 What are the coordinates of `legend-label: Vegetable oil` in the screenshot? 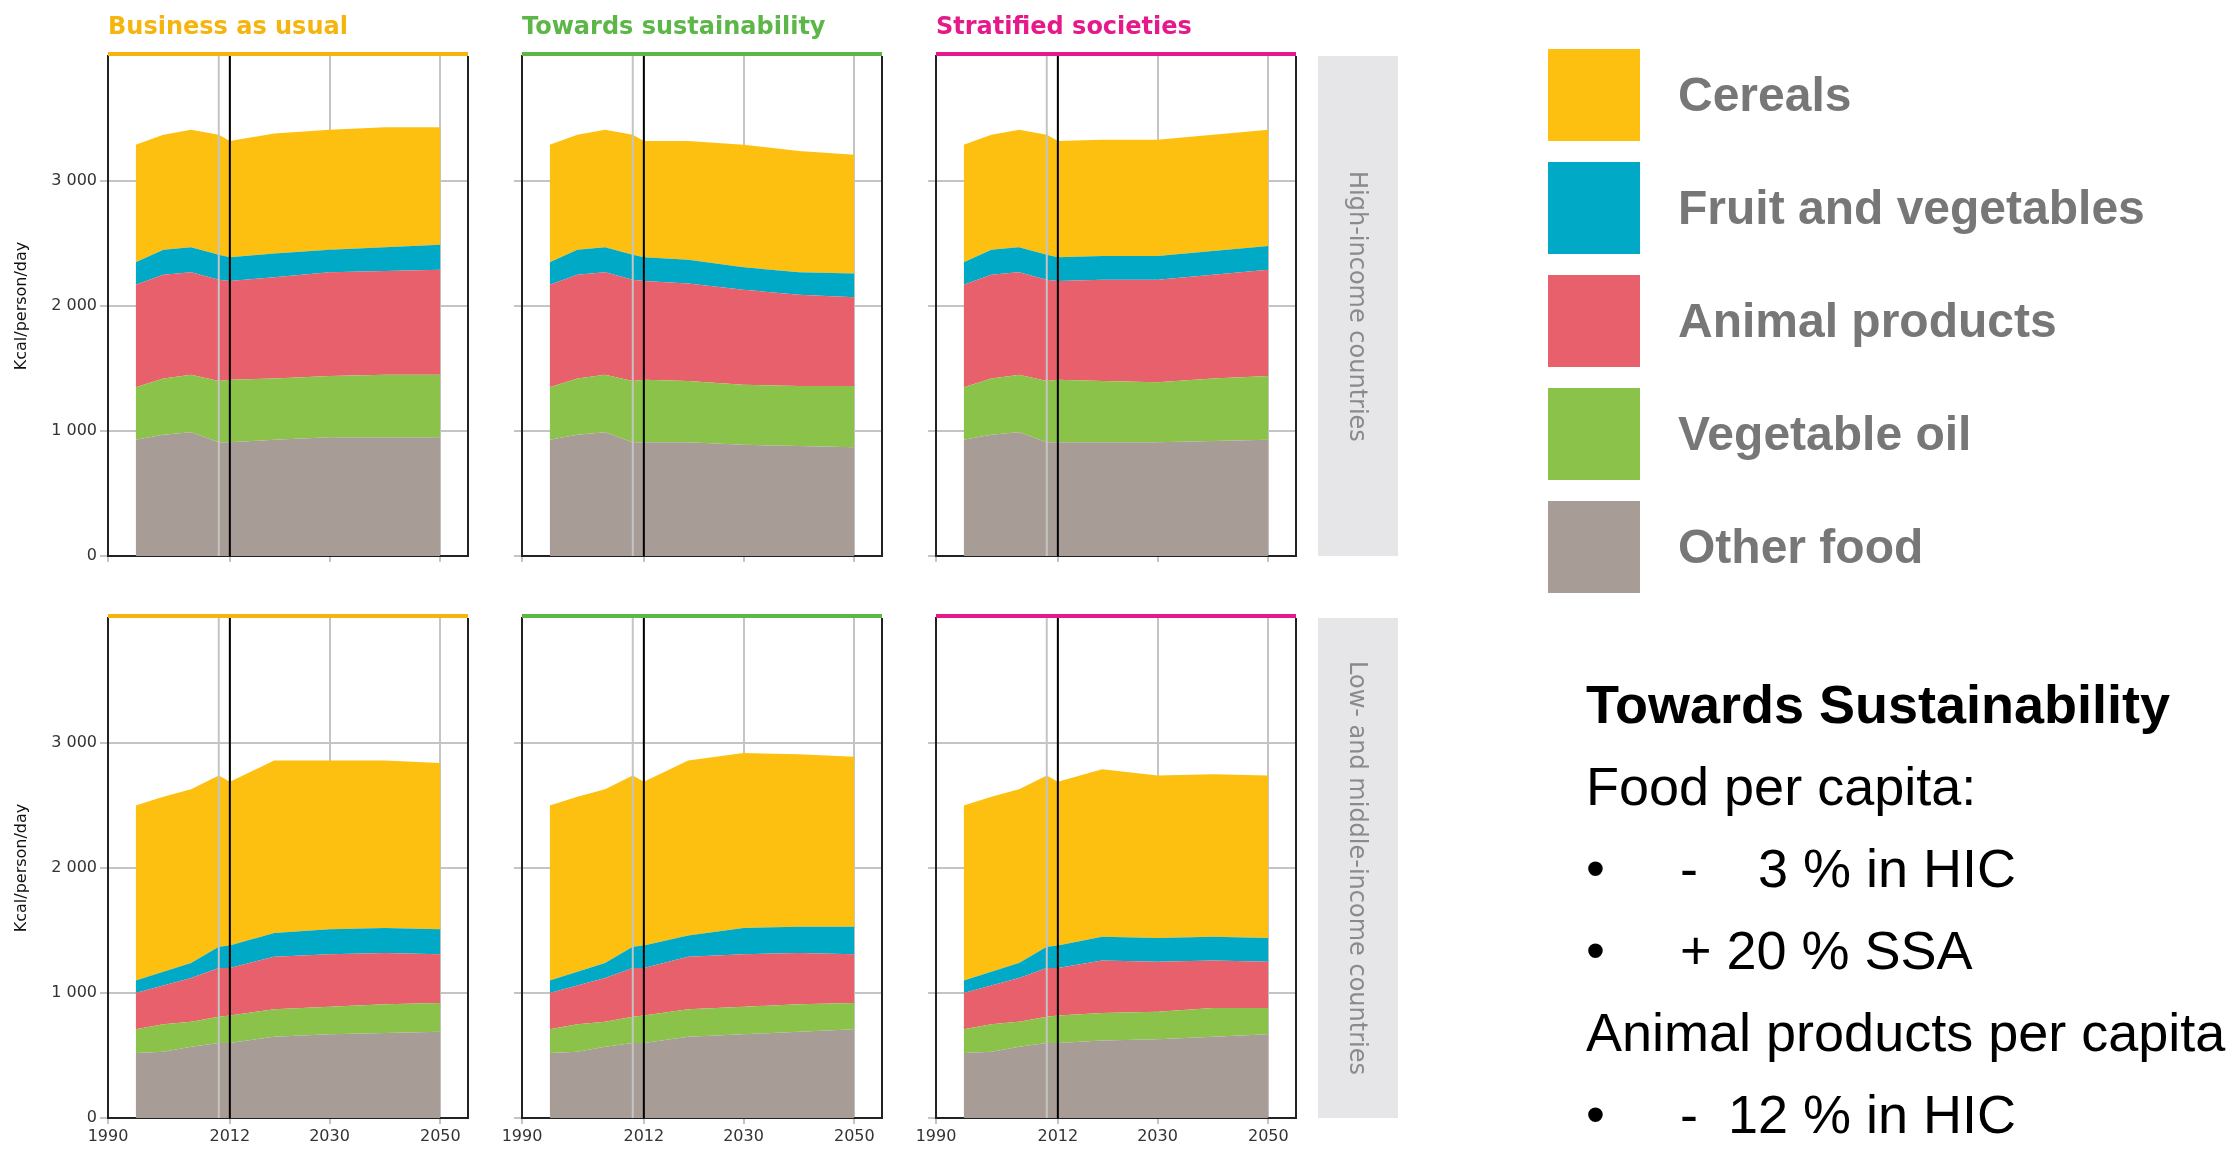 It's located at (1825, 433).